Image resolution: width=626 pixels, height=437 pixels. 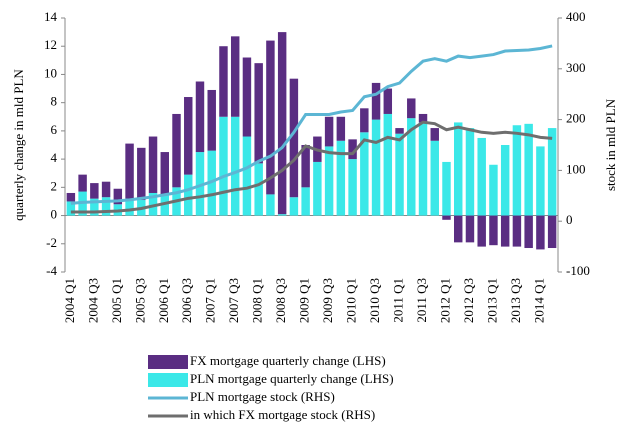 What do you see at coordinates (233, 300) in the screenshot?
I see `x-tick-label: 2007 Q3` at bounding box center [233, 300].